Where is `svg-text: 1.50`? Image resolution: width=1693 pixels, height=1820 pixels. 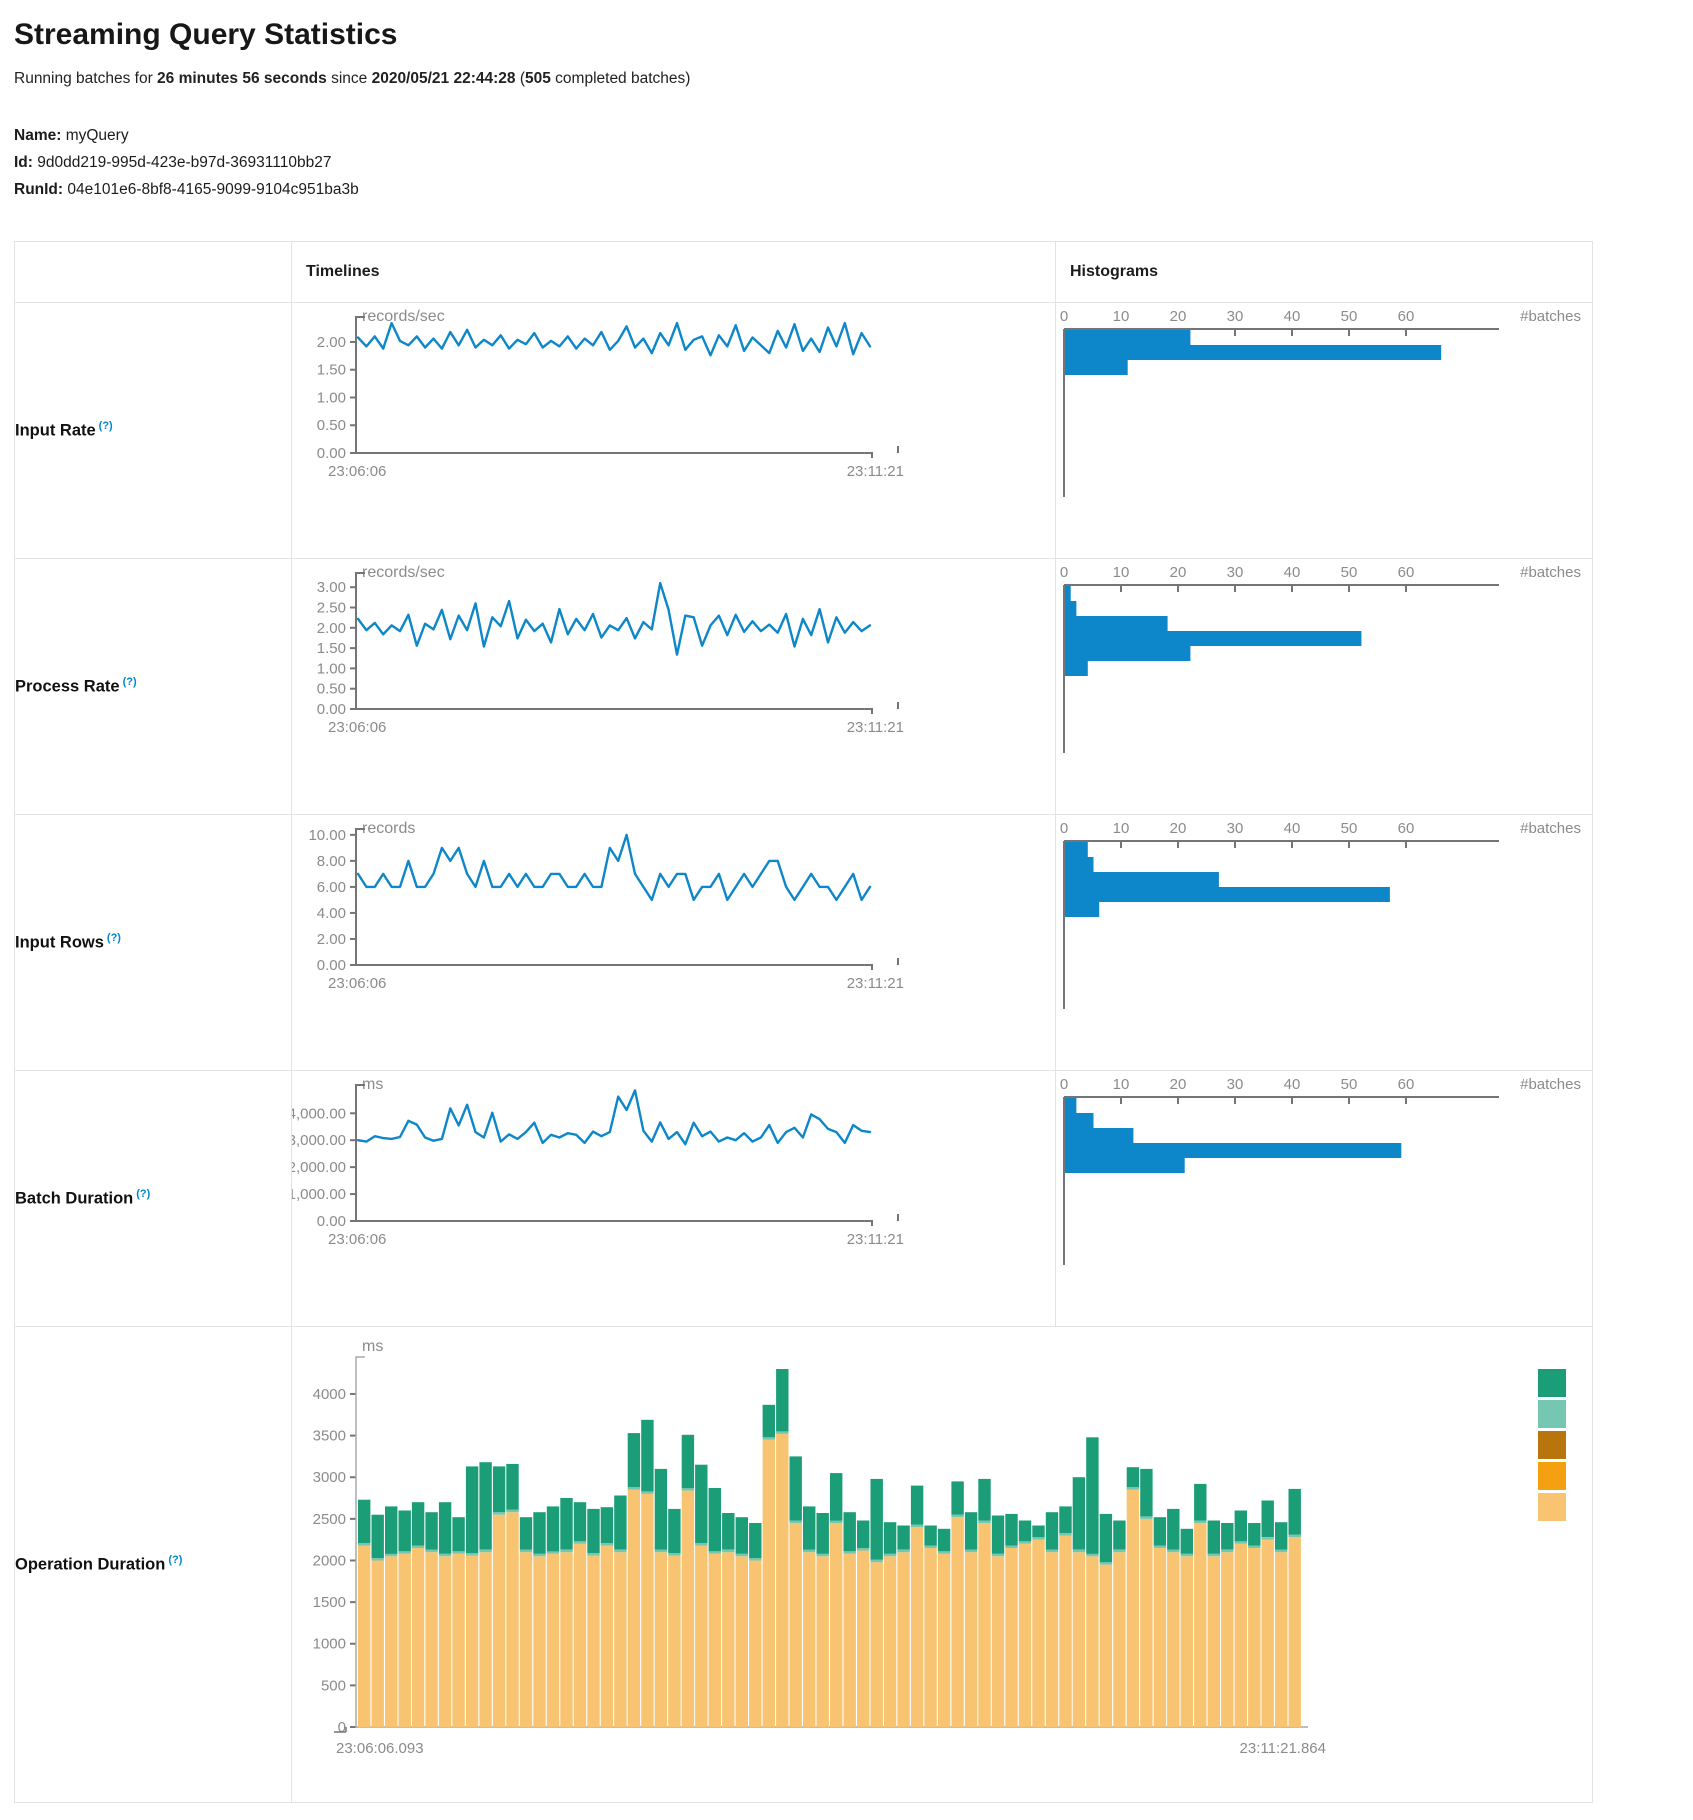 svg-text: 1.50 is located at coordinates (331, 648).